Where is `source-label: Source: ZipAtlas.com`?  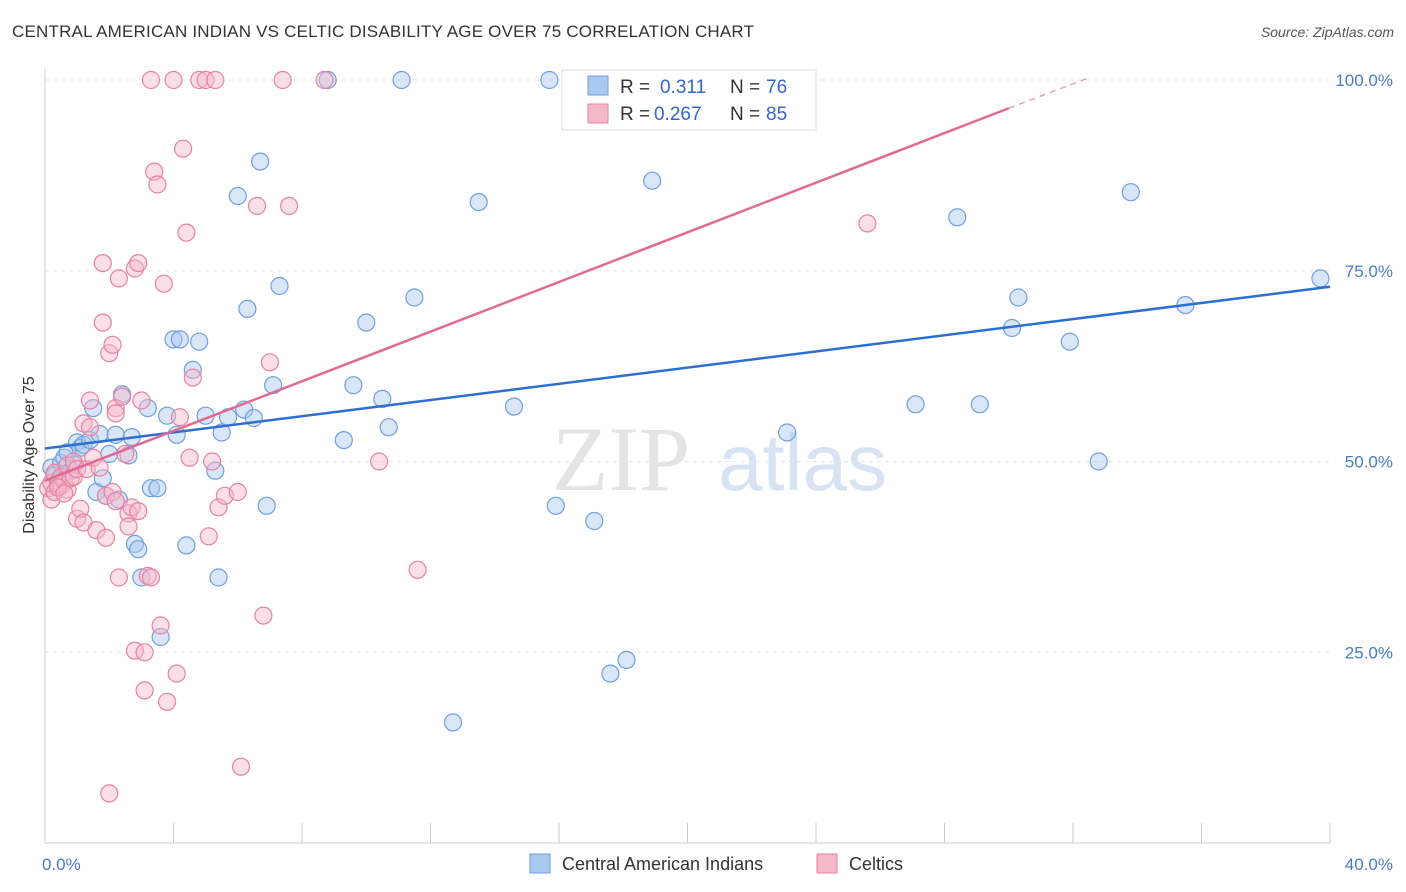 source-label: Source: ZipAtlas.com is located at coordinates (1327, 32).